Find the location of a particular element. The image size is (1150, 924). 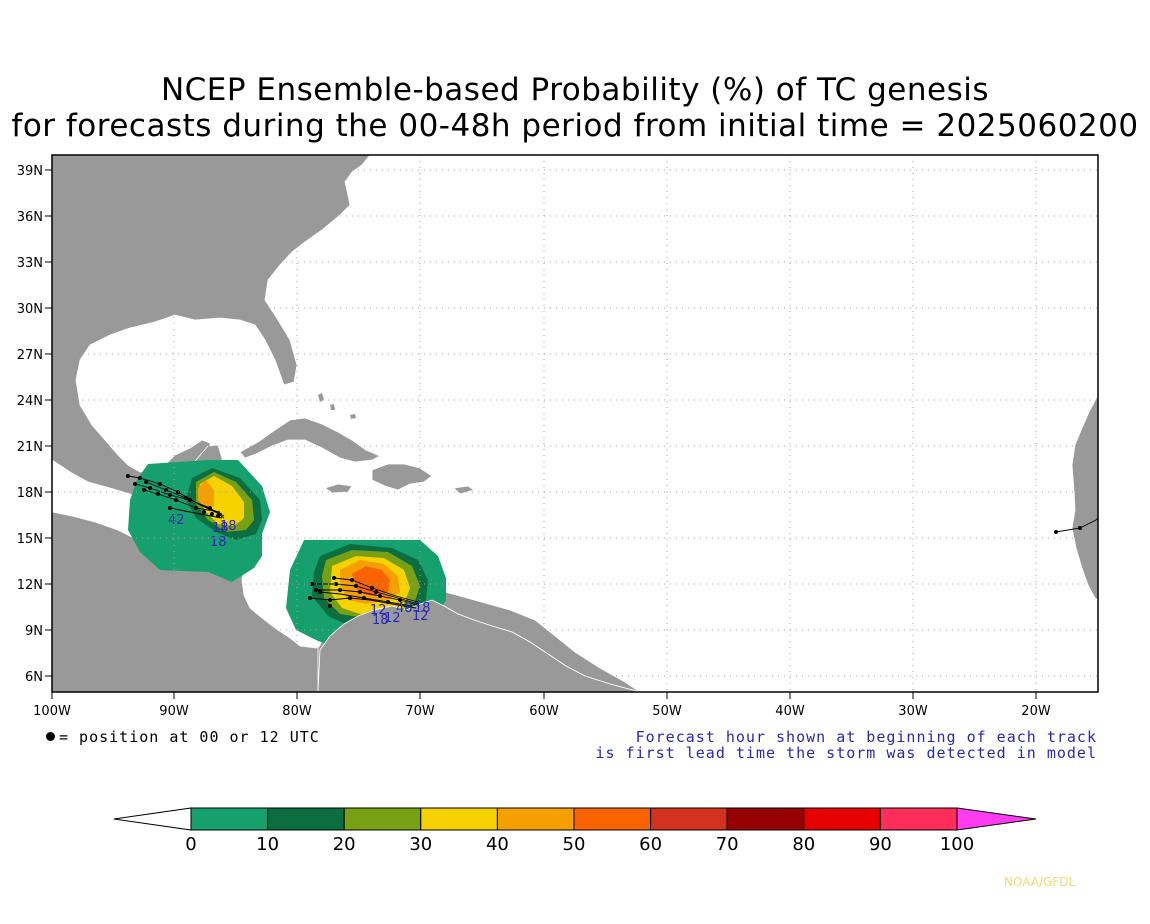

longitude-labels: 100W 90W 80W 70W 60W 50W 40W 30W 20W is located at coordinates (542, 711).